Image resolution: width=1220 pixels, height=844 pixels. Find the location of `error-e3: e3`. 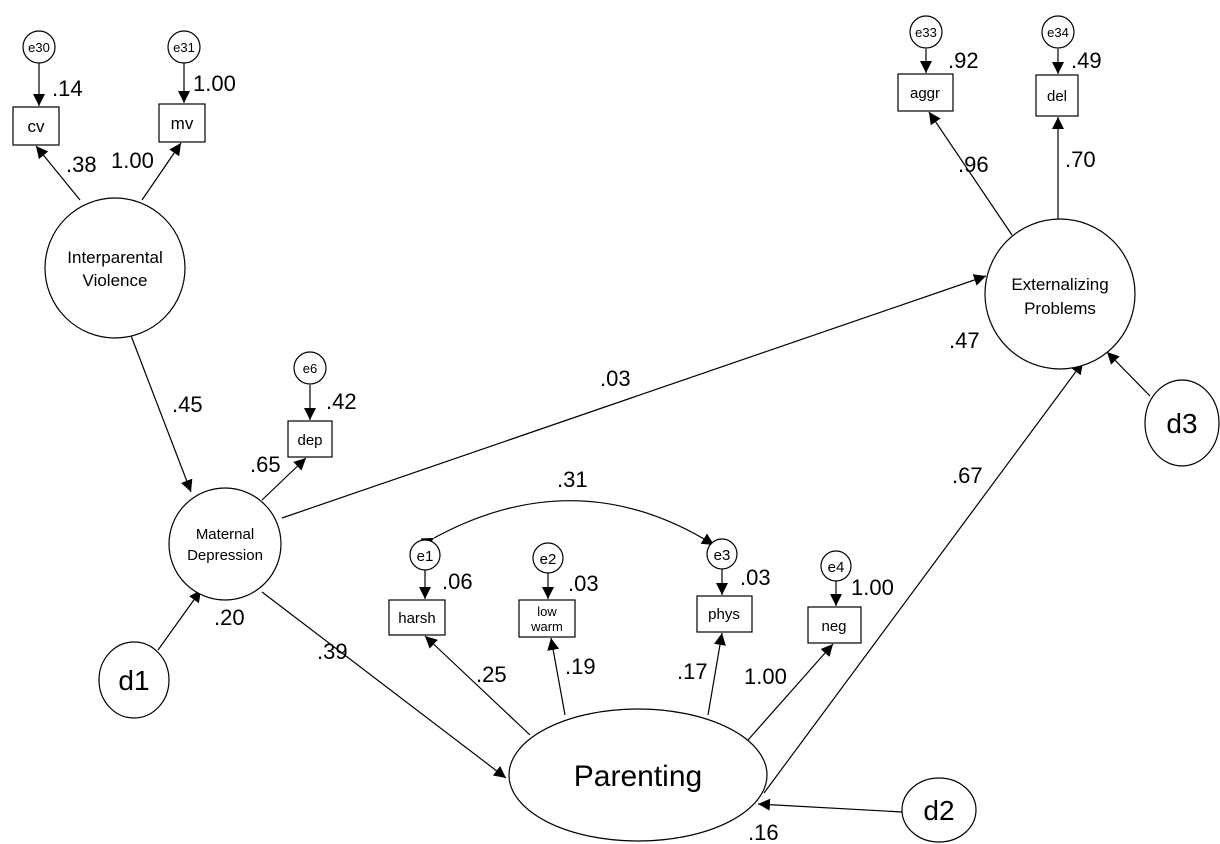

error-e3: e3 is located at coordinates (722, 554).